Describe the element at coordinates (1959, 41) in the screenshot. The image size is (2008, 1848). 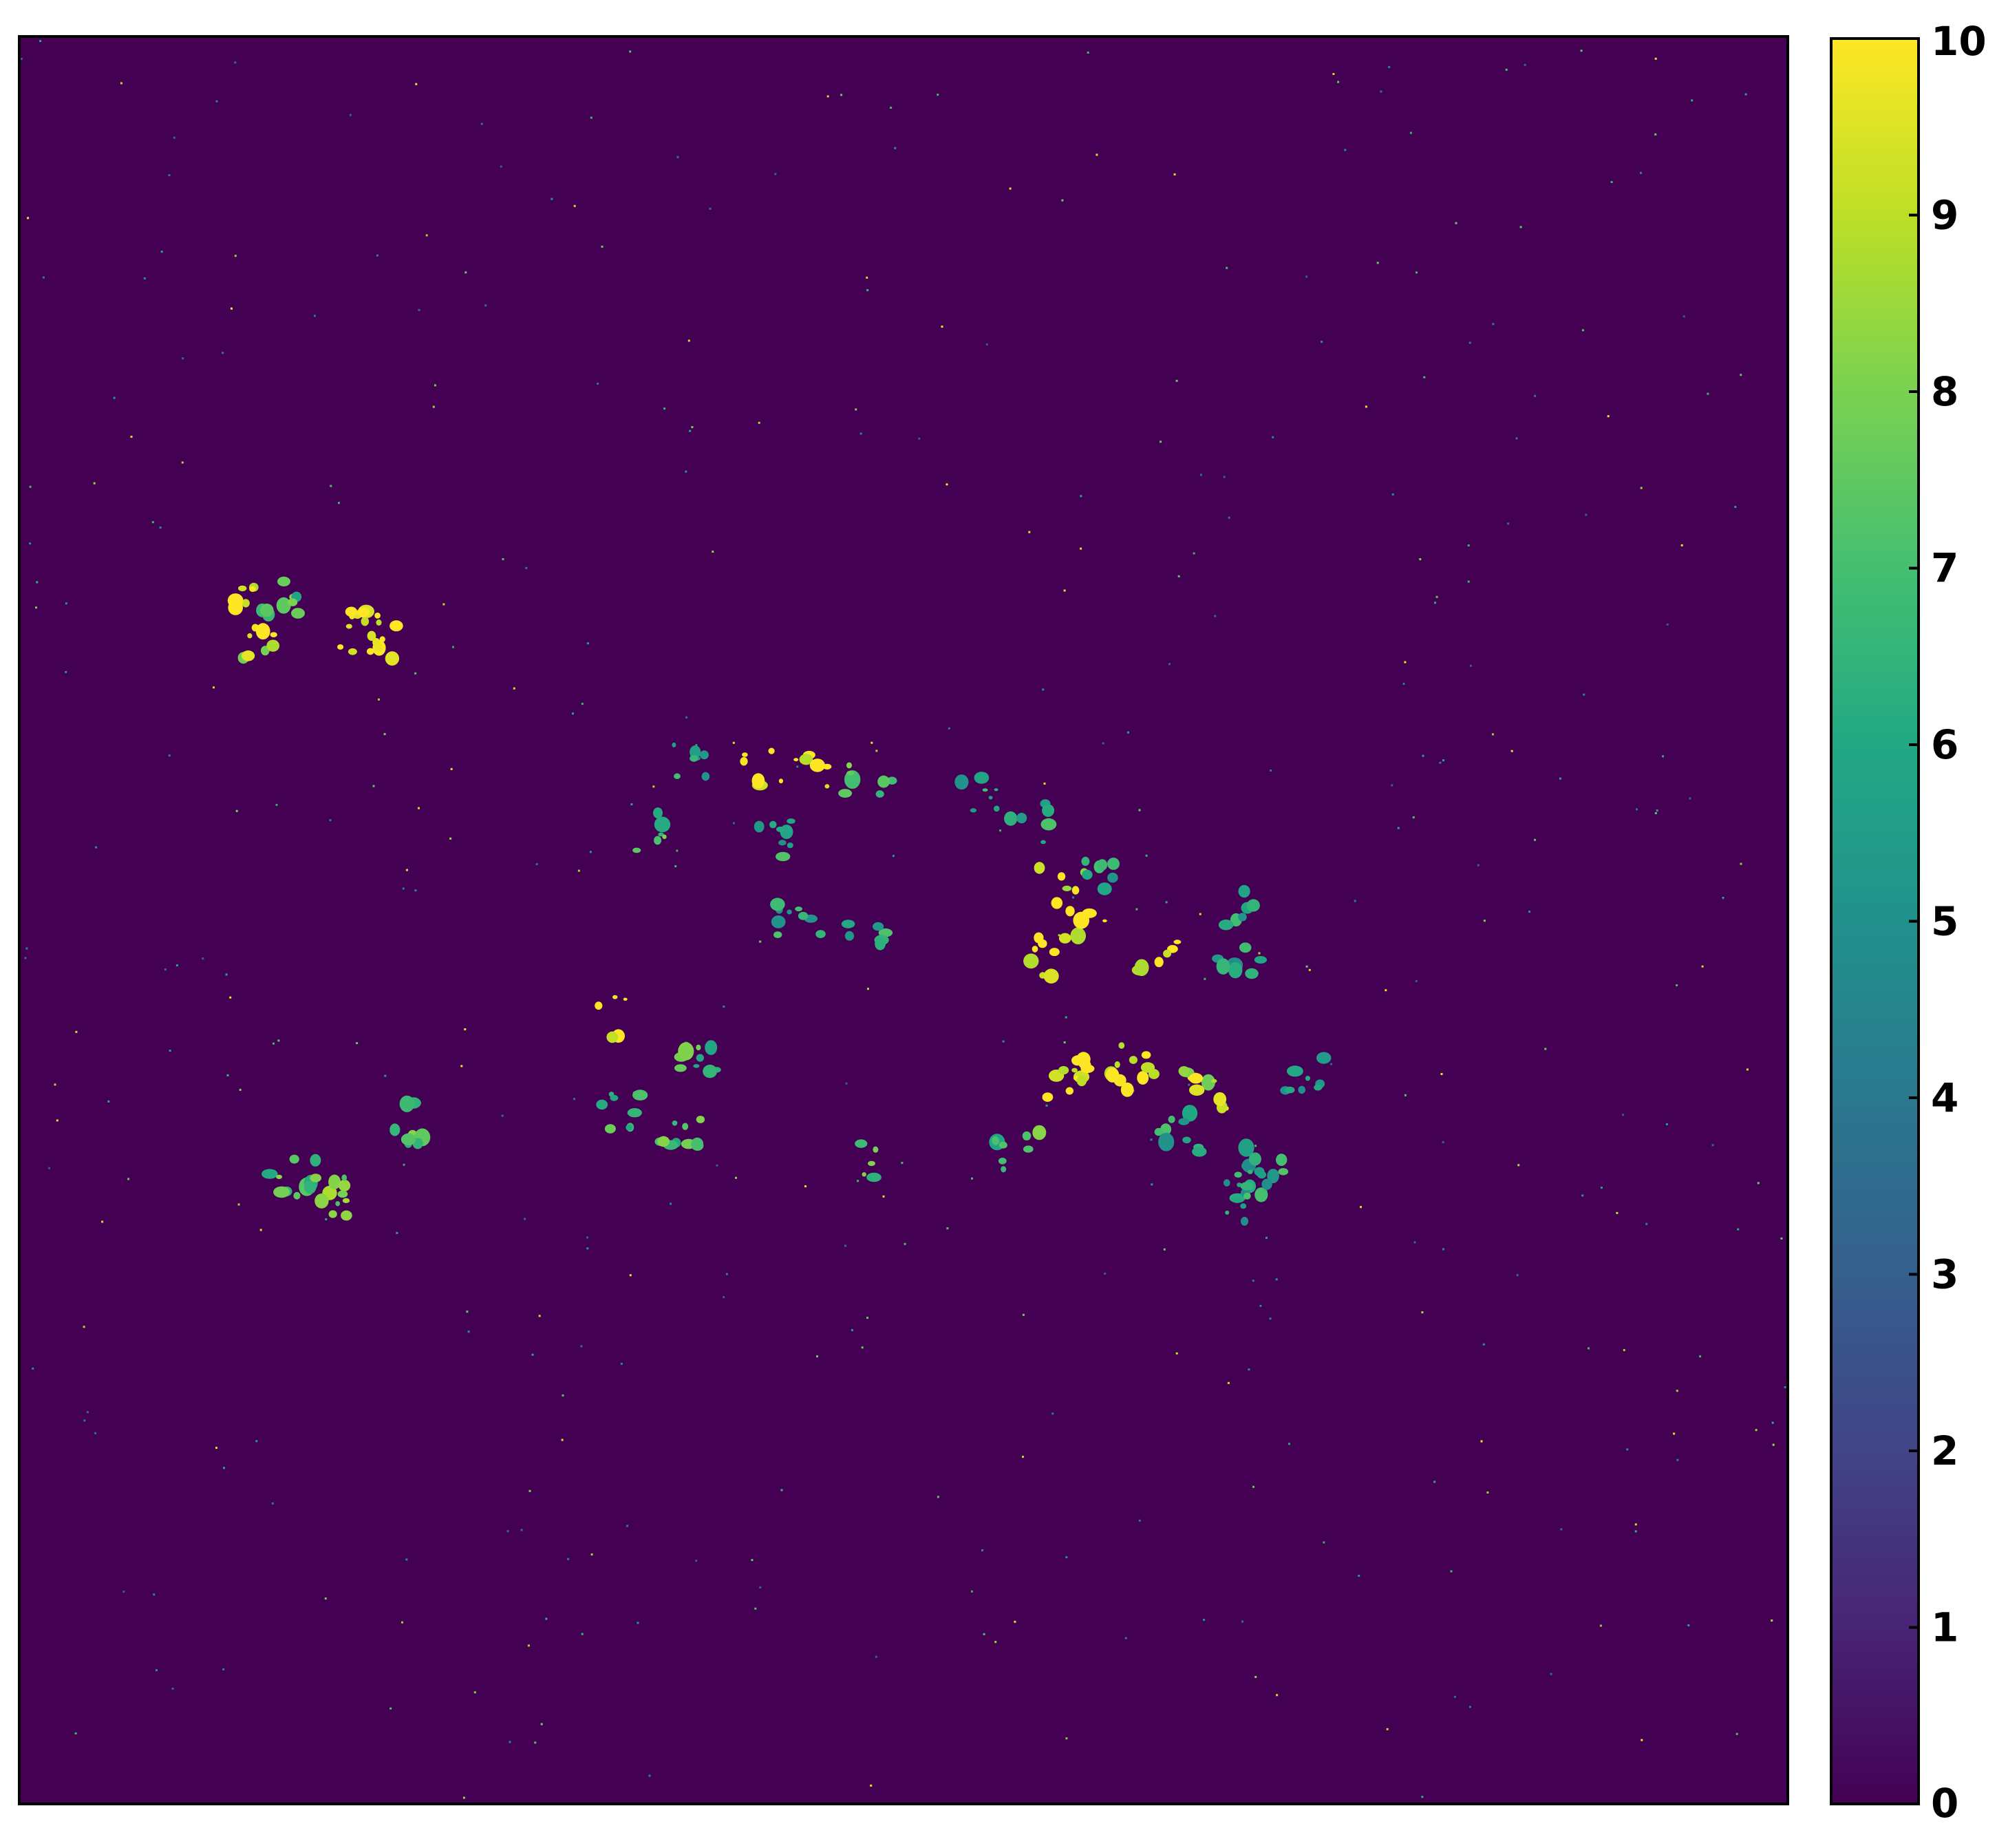
I see `colorbar-tick-label: 10` at that location.